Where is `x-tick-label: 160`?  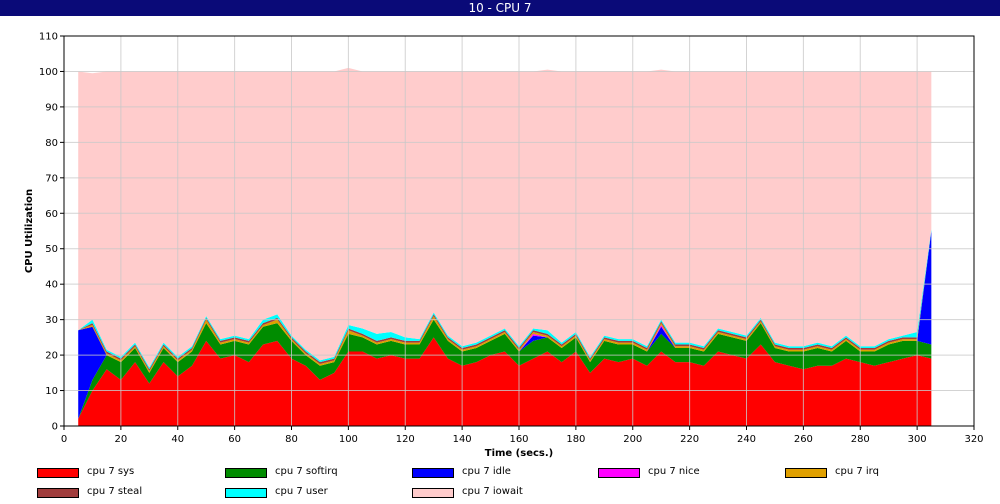
x-tick-label: 160 is located at coordinates (518, 439).